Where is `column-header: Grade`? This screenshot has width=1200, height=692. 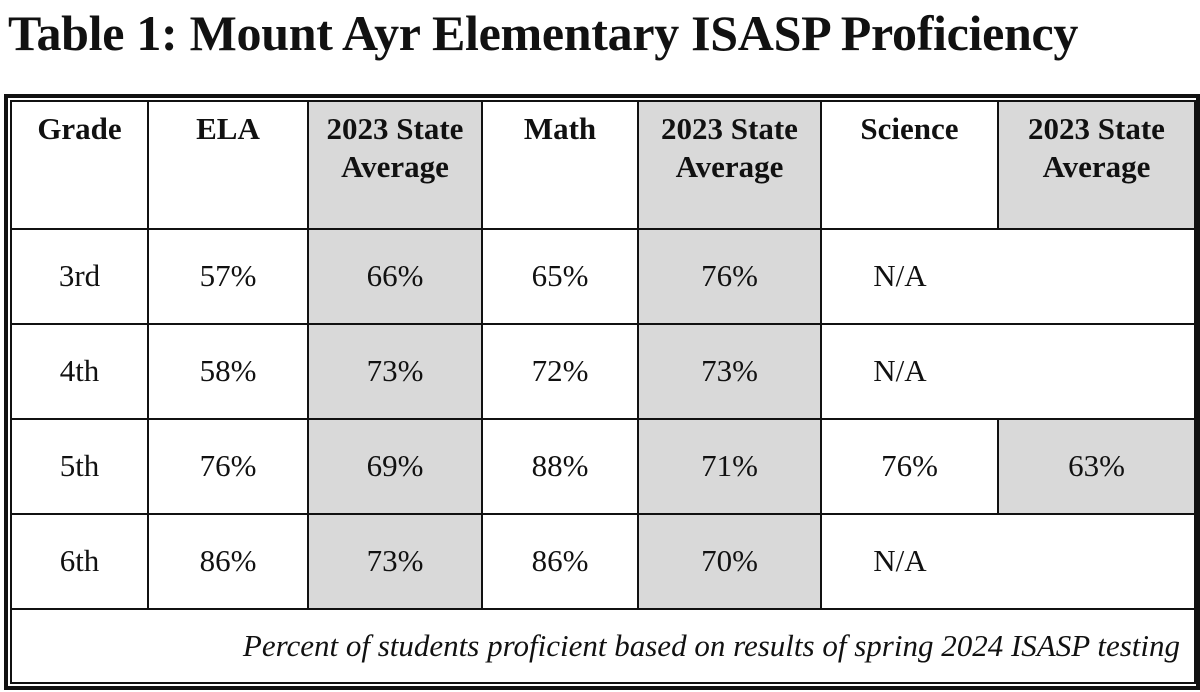 column-header: Grade is located at coordinates (79, 165).